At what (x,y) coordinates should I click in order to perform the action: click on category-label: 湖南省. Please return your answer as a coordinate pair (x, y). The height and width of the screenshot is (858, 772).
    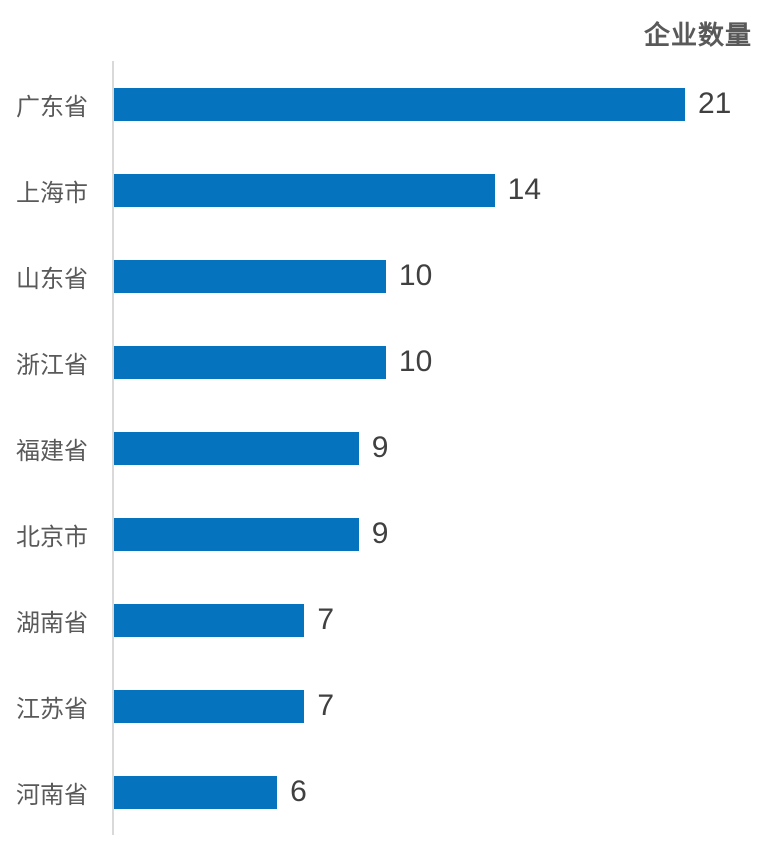
    Looking at the image, I should click on (52, 623).